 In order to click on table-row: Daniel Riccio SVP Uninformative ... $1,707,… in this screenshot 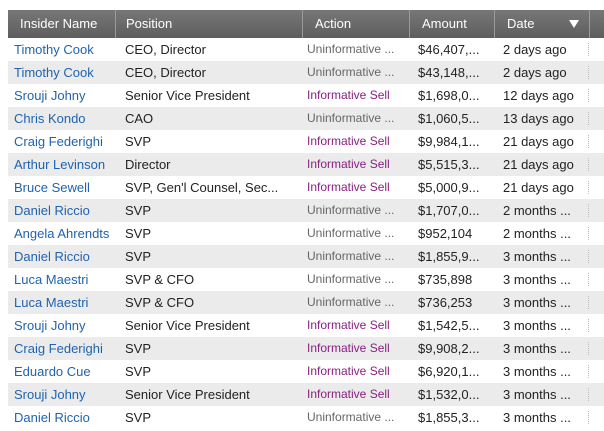, I will do `click(306, 210)`.